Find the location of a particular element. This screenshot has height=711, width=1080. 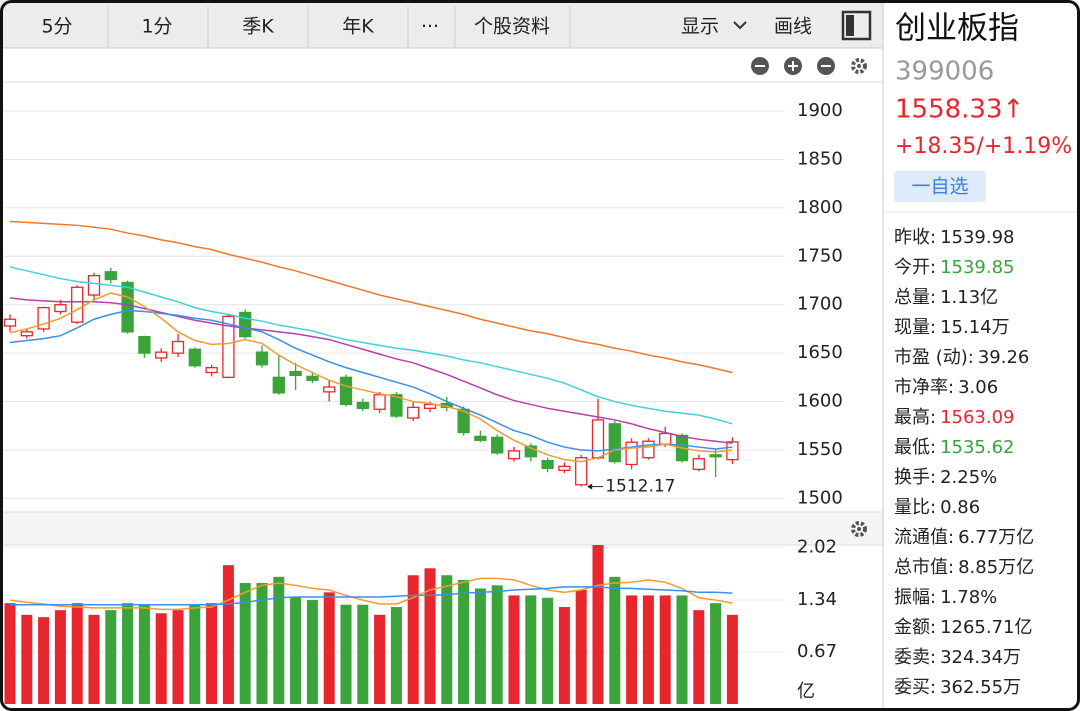

tab: 1分 is located at coordinates (156, 27).